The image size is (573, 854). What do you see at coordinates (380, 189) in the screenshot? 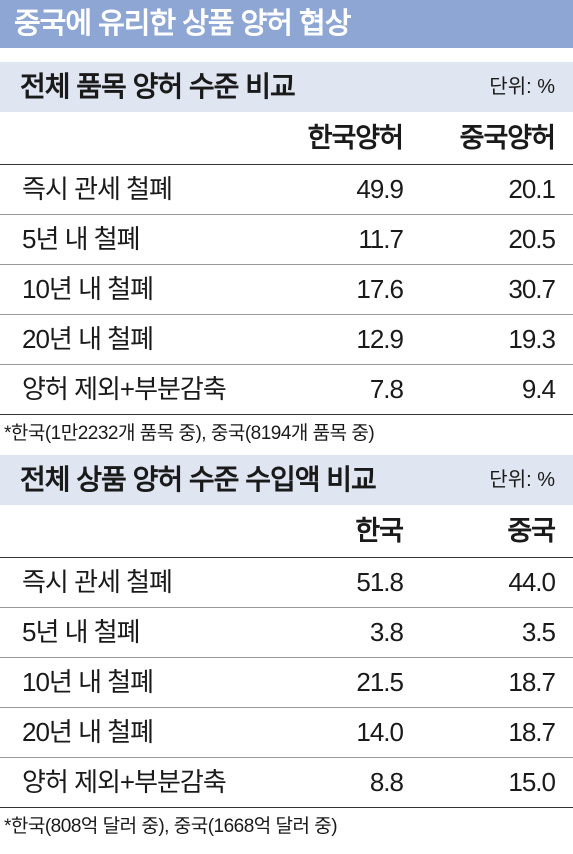
I see `cell-value: 49.9` at bounding box center [380, 189].